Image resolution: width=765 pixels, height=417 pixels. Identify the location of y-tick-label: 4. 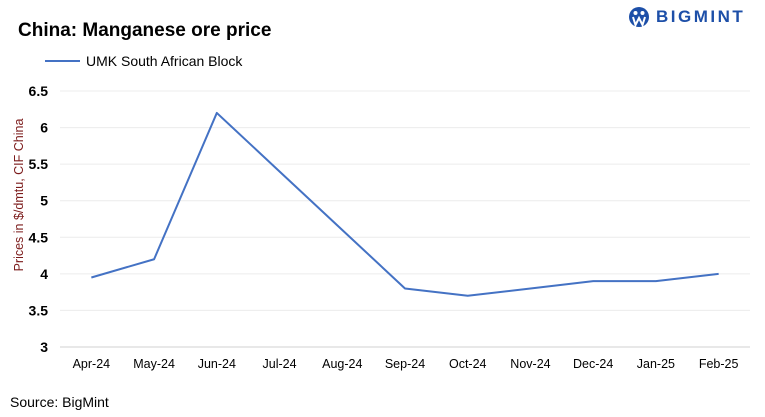
(44, 274).